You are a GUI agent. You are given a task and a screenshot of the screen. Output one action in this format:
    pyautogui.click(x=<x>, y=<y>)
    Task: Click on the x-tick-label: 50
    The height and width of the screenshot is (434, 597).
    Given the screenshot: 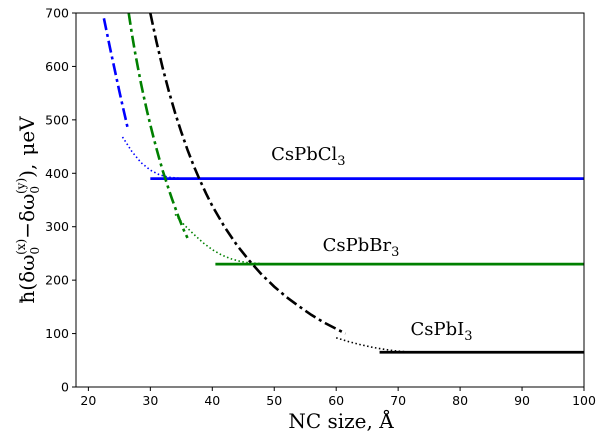 What is the action you would take?
    pyautogui.click(x=274, y=400)
    